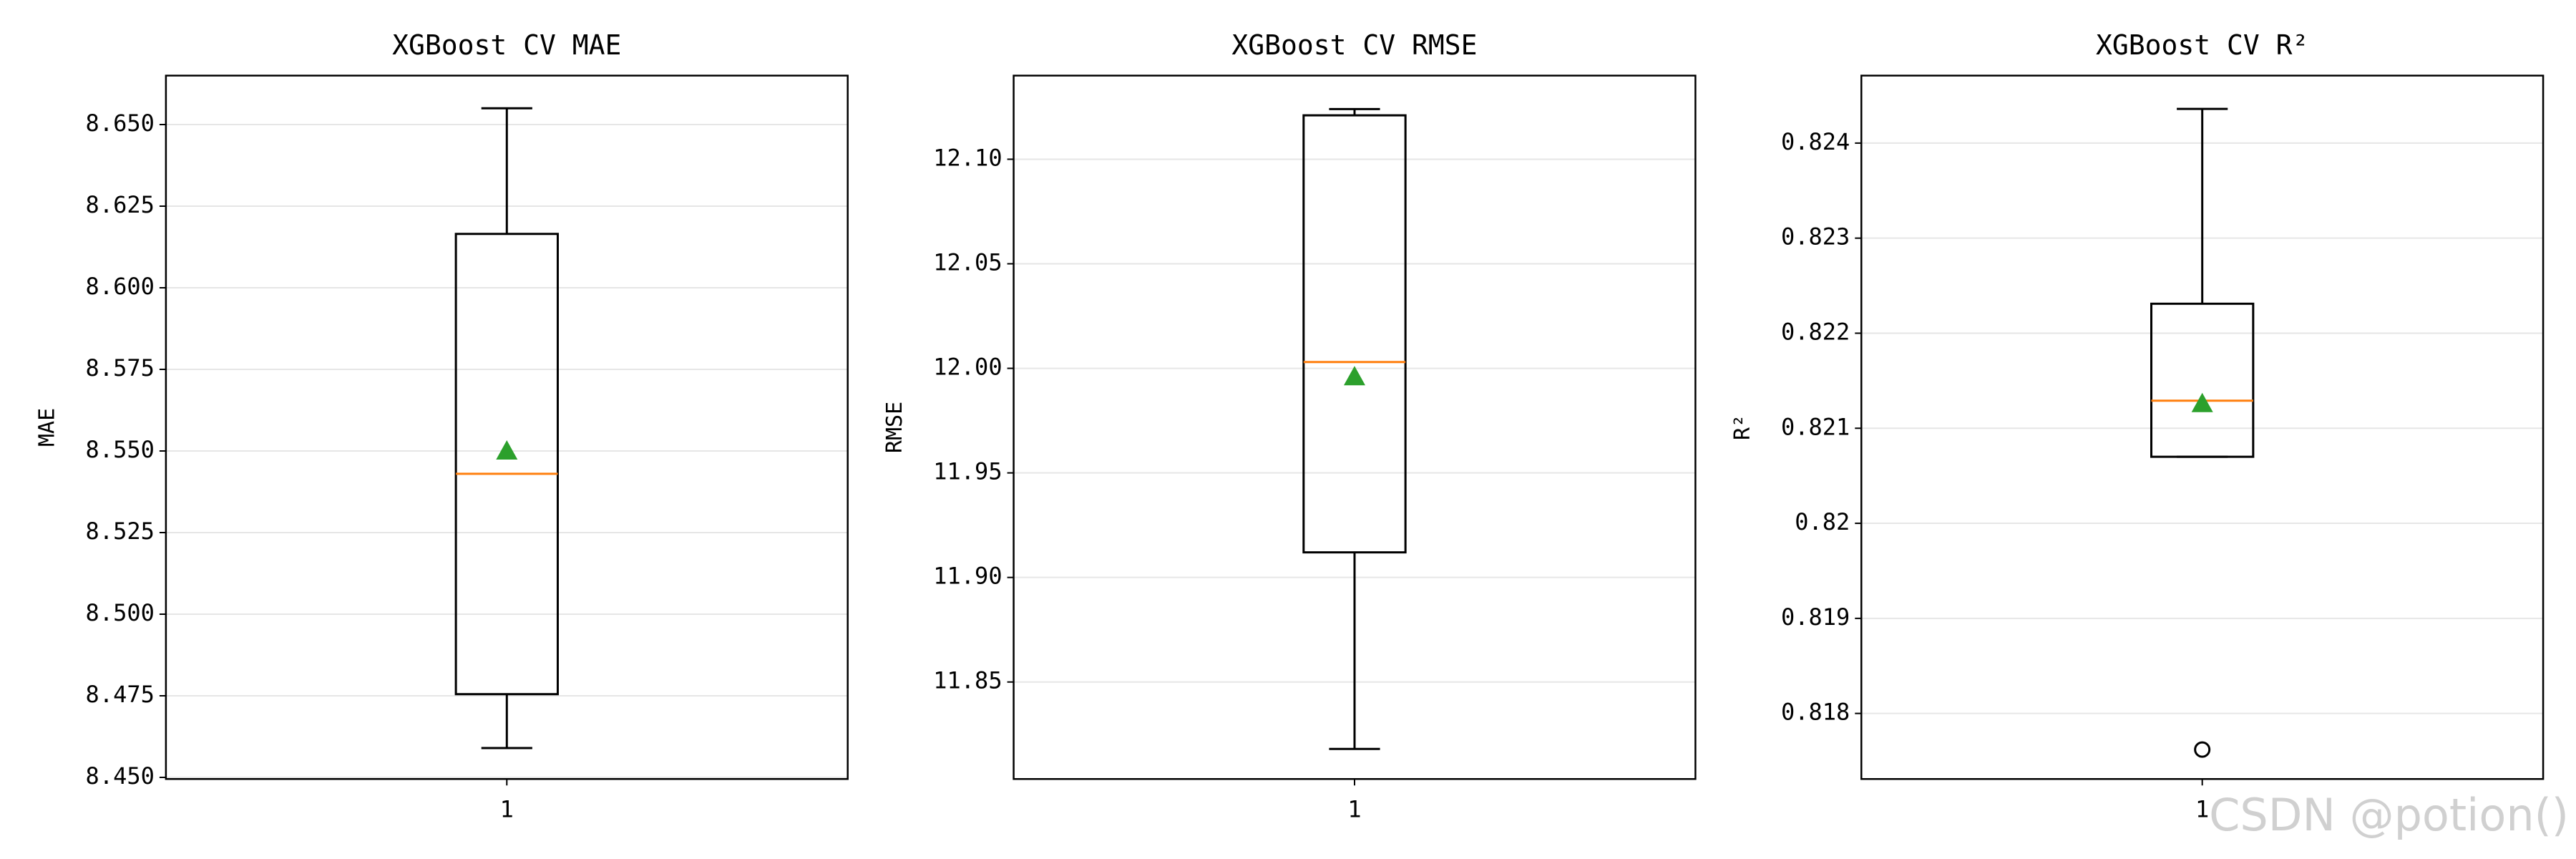 This screenshot has height=859, width=2576. I want to click on y-tick-label: 12.05, so click(967, 262).